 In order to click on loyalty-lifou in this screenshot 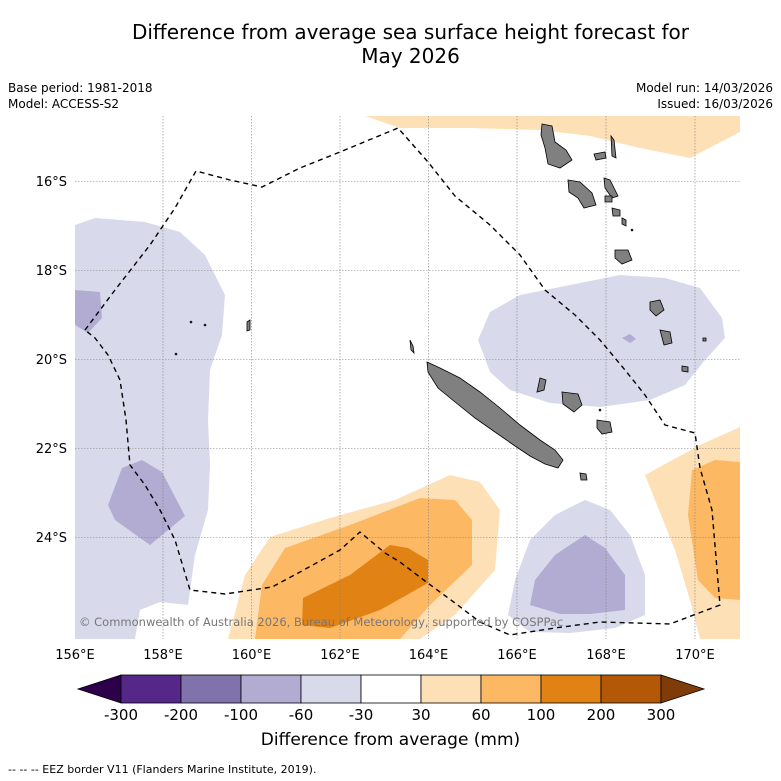, I will do `click(572, 402)`.